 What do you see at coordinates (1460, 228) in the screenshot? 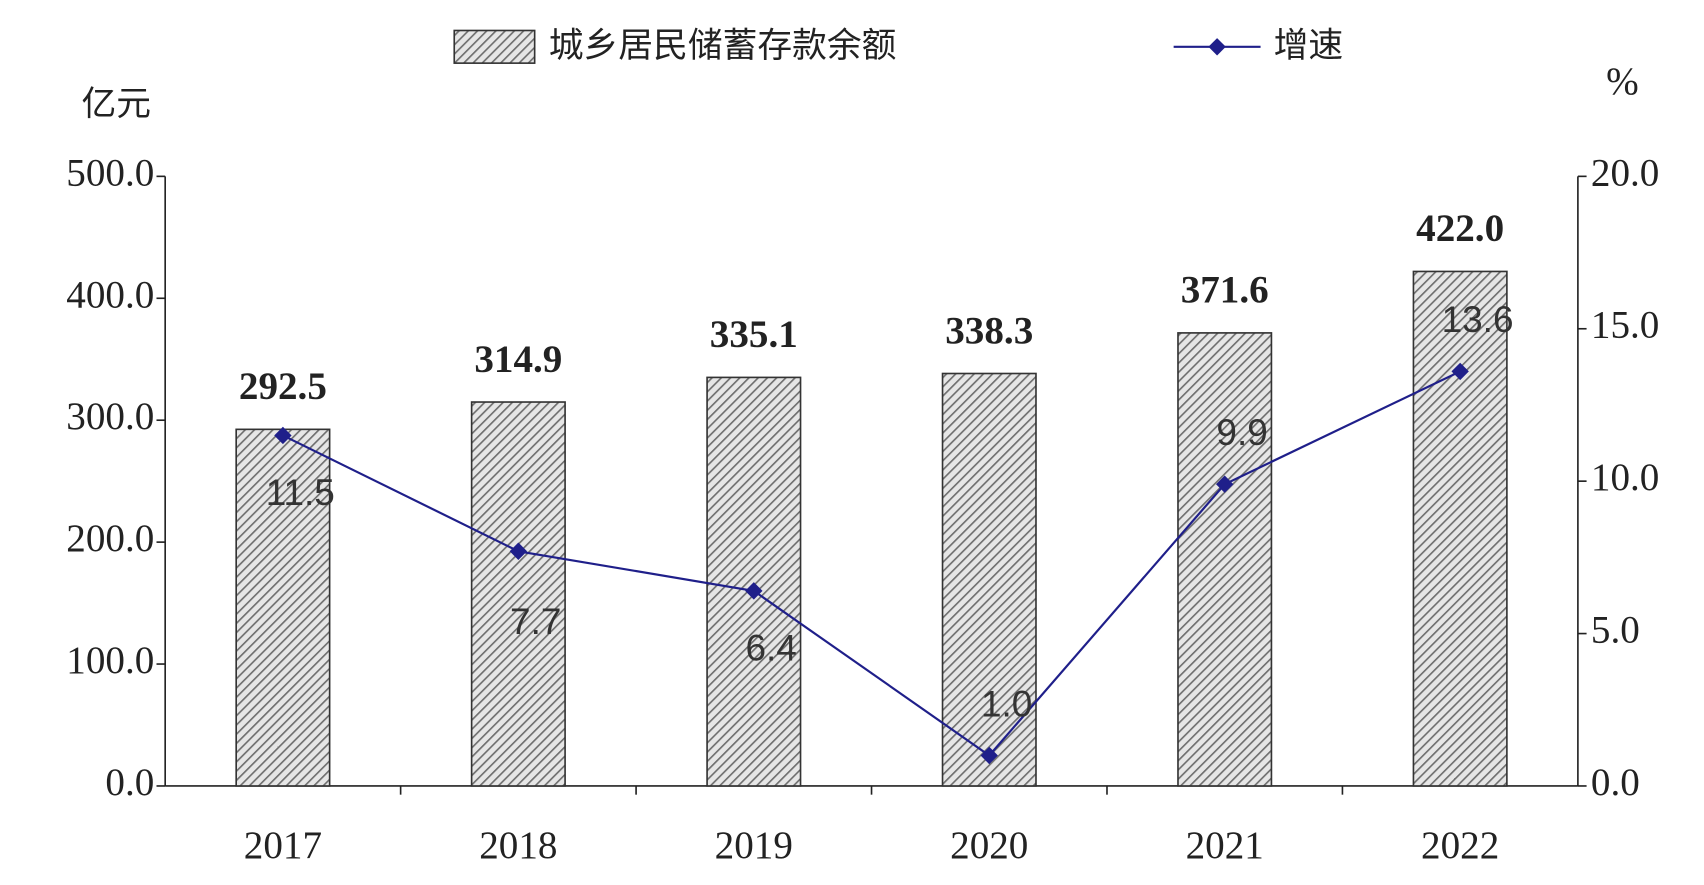
I see `bar-value-label: 422.0` at bounding box center [1460, 228].